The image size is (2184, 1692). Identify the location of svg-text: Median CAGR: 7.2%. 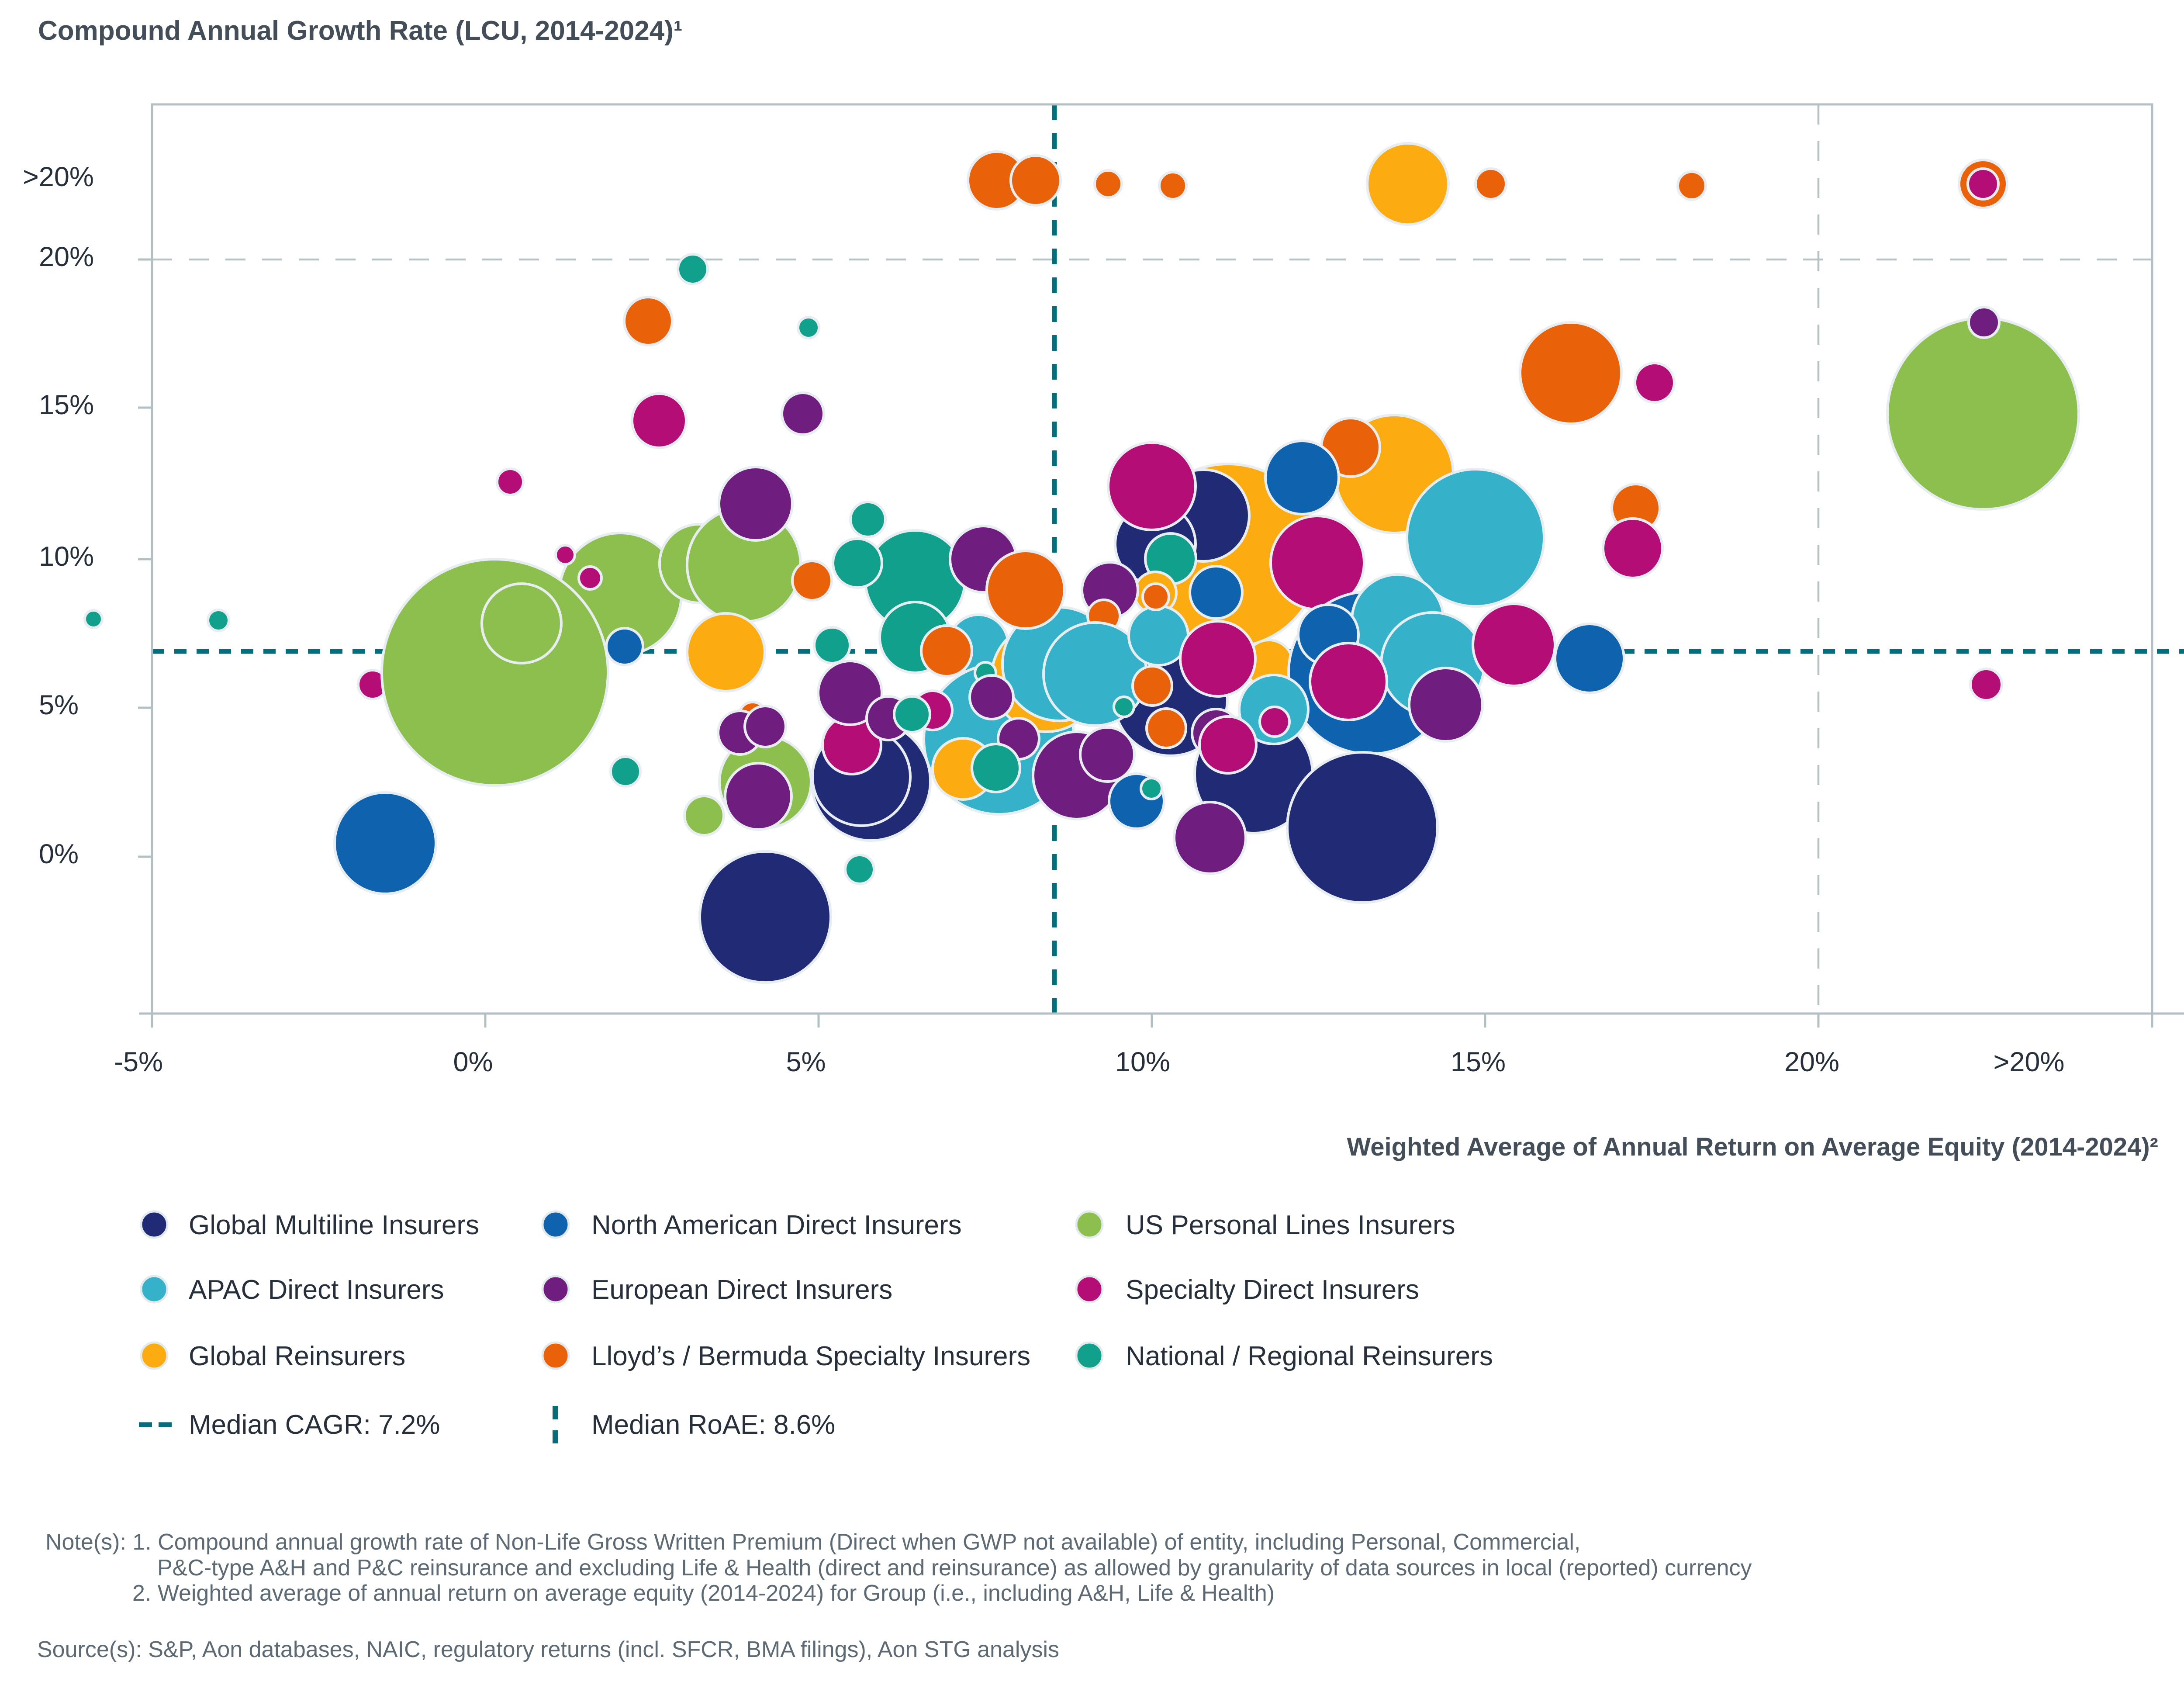
(314, 1425).